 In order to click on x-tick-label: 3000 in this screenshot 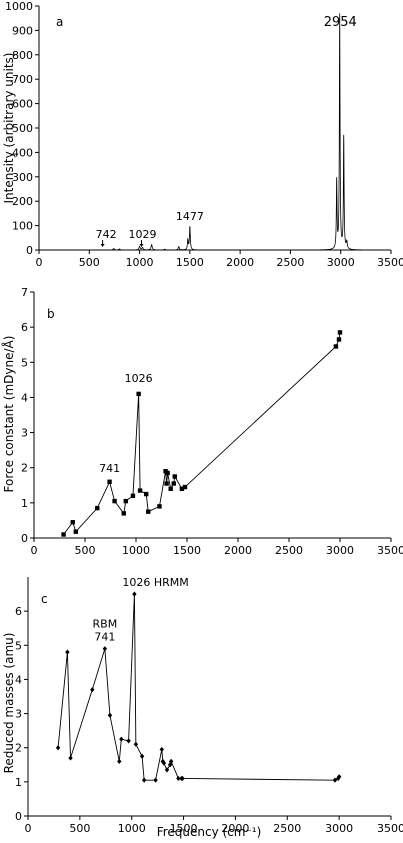, I will do `click(341, 262)`.